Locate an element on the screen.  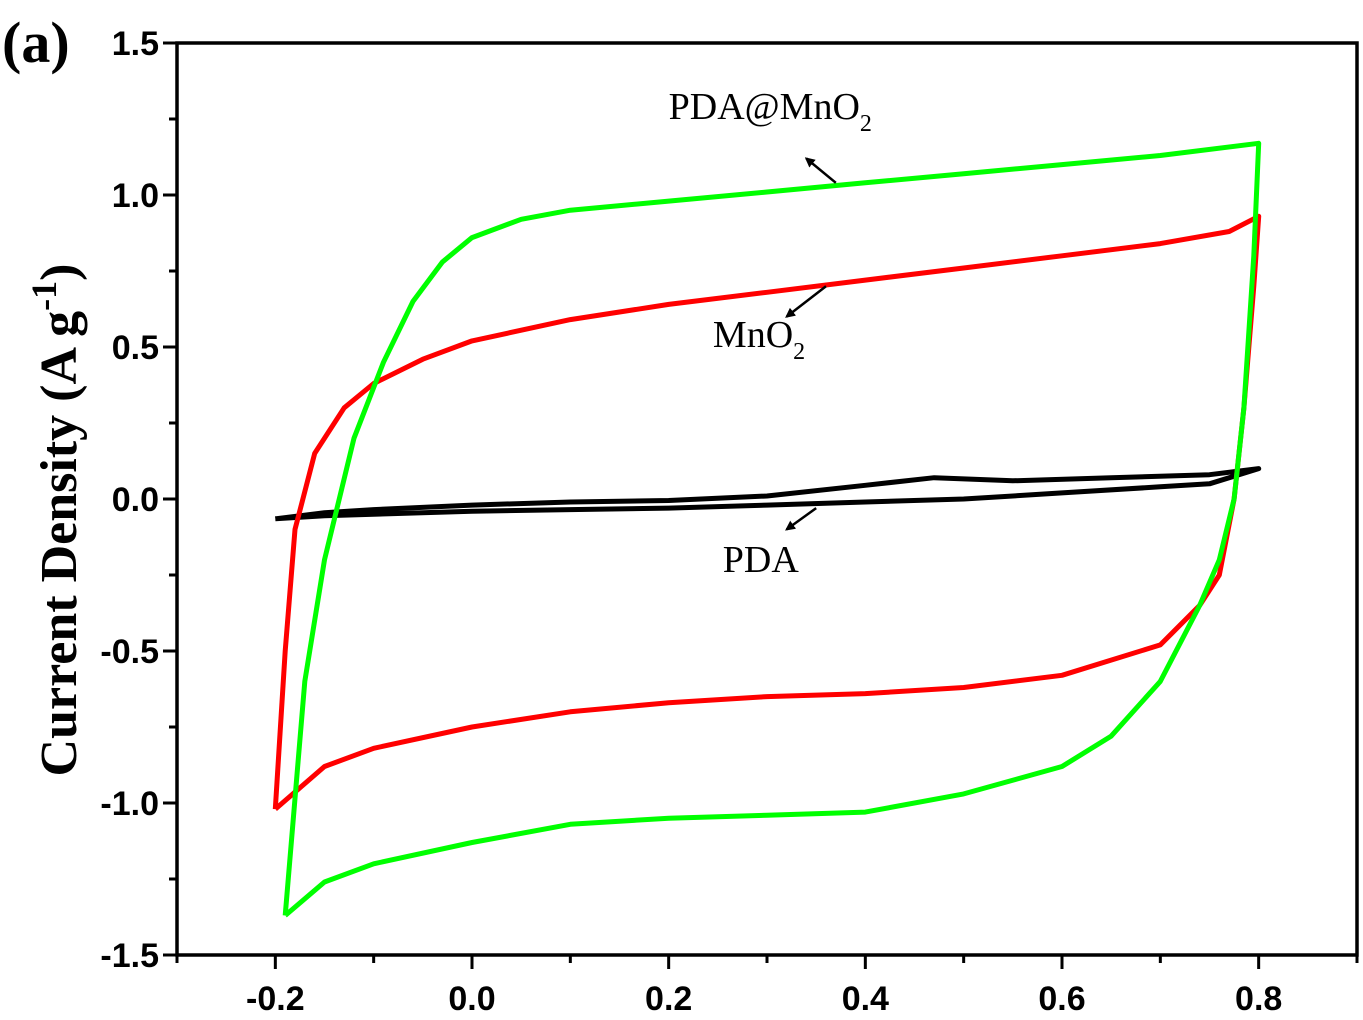
annotation-label-2: PDA is located at coordinates (761, 560).